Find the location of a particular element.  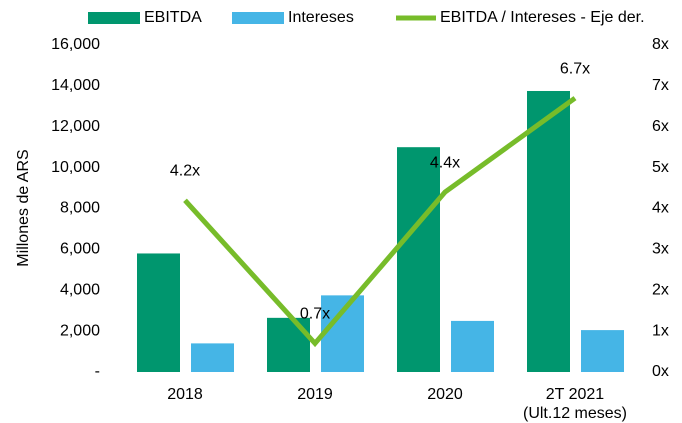

y-tick-label: 16,000 is located at coordinates (75, 44).